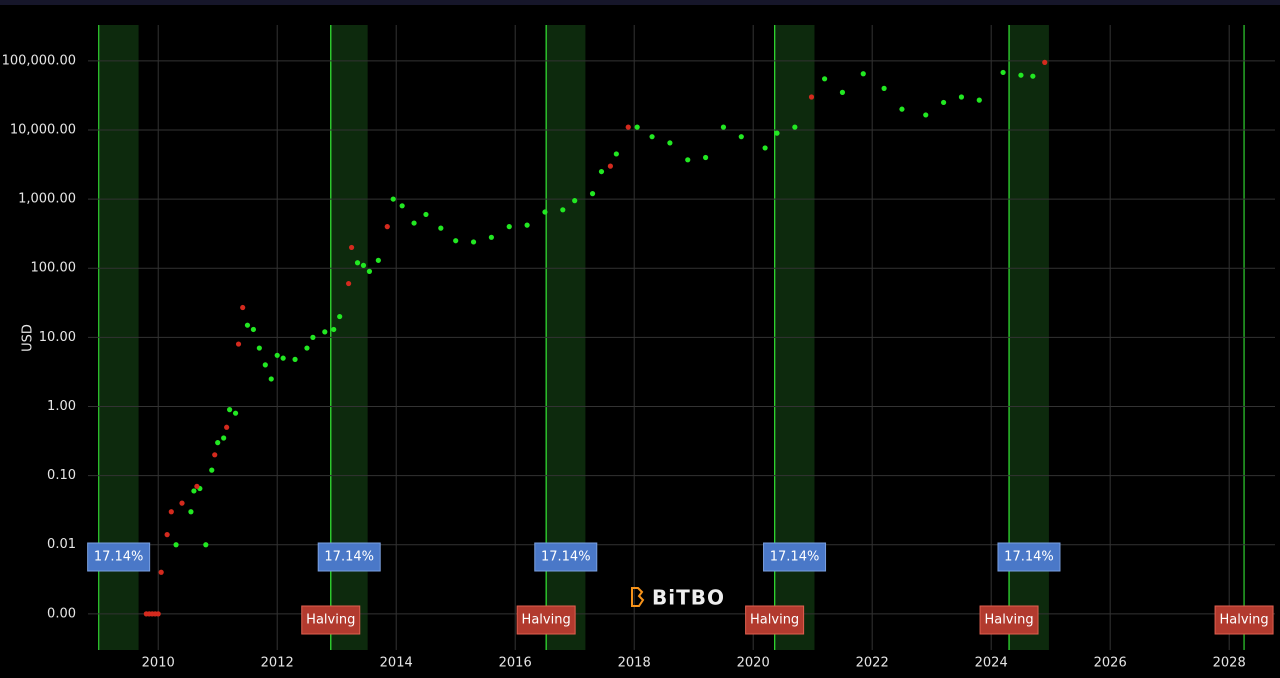 This screenshot has width=1280, height=678. I want to click on watermark-logo, so click(638, 597).